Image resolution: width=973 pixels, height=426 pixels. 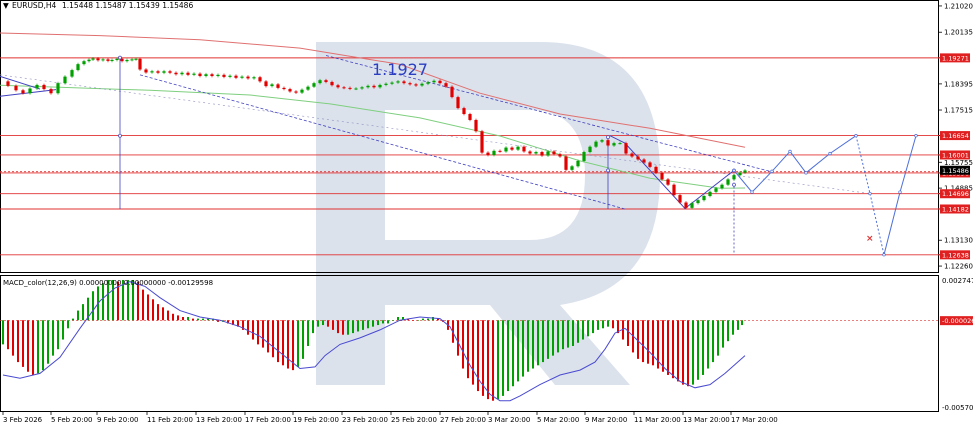 I want to click on macd-scale-label: 0.0027473, so click(x=957, y=281).